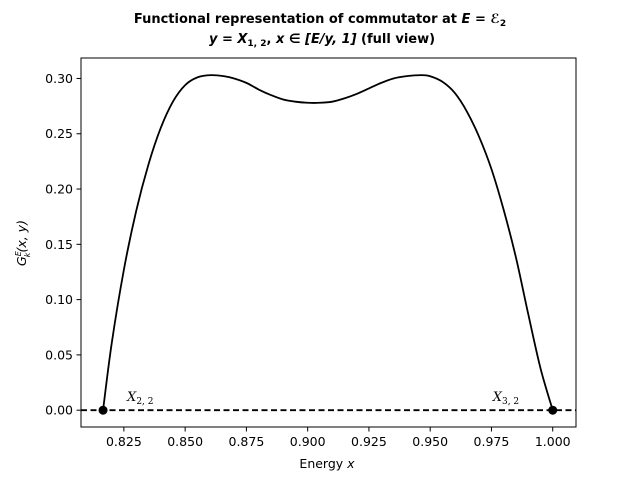 The image size is (640, 480). I want to click on y-axis-label-sub: k, so click(27, 254).